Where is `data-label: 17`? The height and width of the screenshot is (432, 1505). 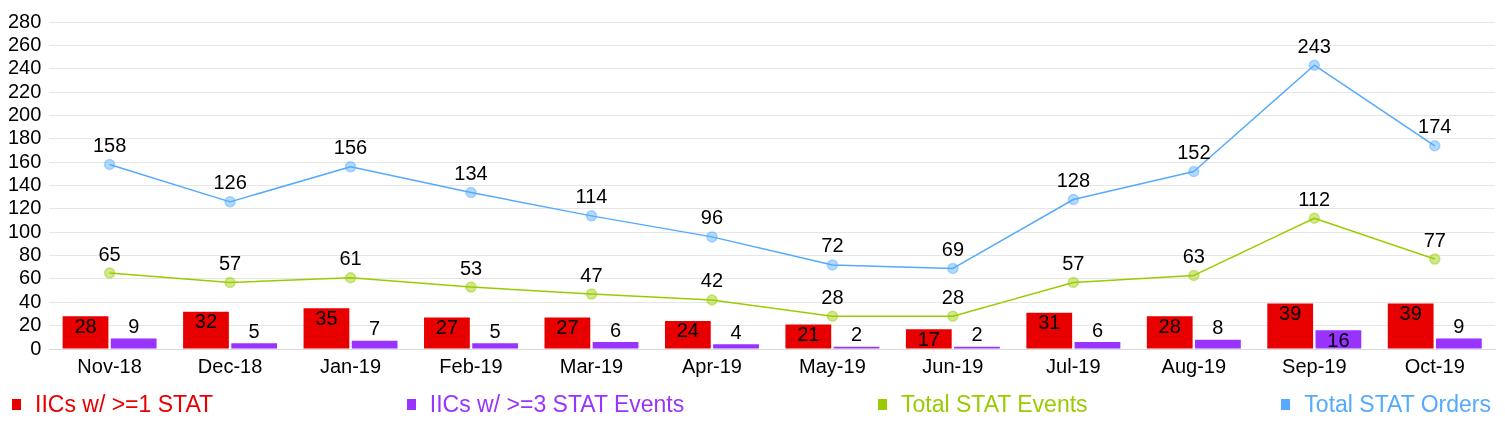 data-label: 17 is located at coordinates (928, 338).